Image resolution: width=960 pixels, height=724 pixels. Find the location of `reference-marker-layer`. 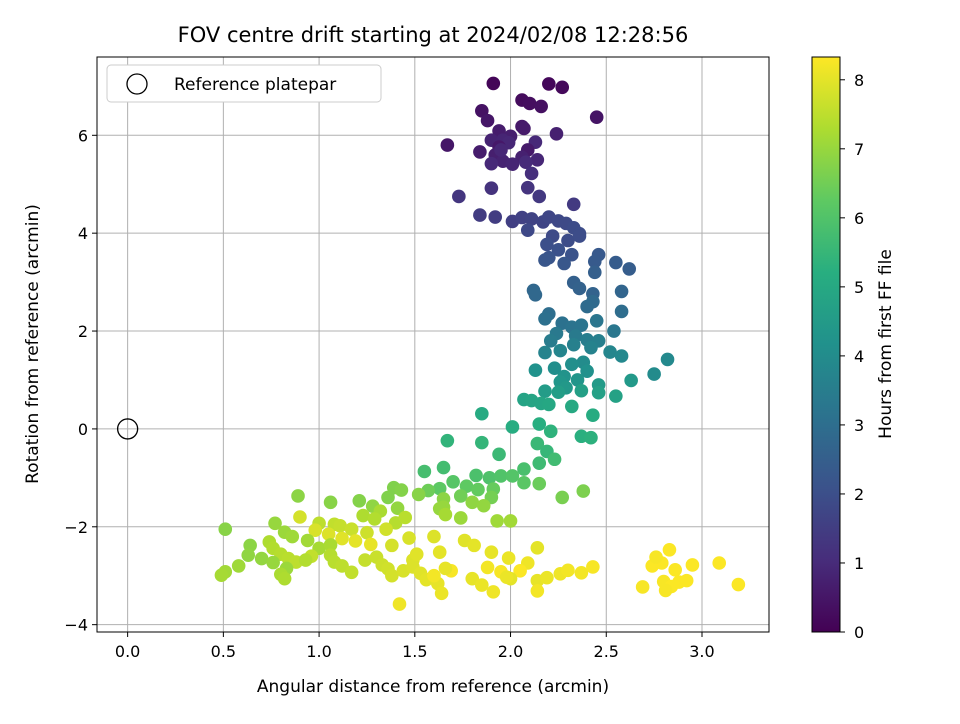

reference-marker-layer is located at coordinates (127, 429).